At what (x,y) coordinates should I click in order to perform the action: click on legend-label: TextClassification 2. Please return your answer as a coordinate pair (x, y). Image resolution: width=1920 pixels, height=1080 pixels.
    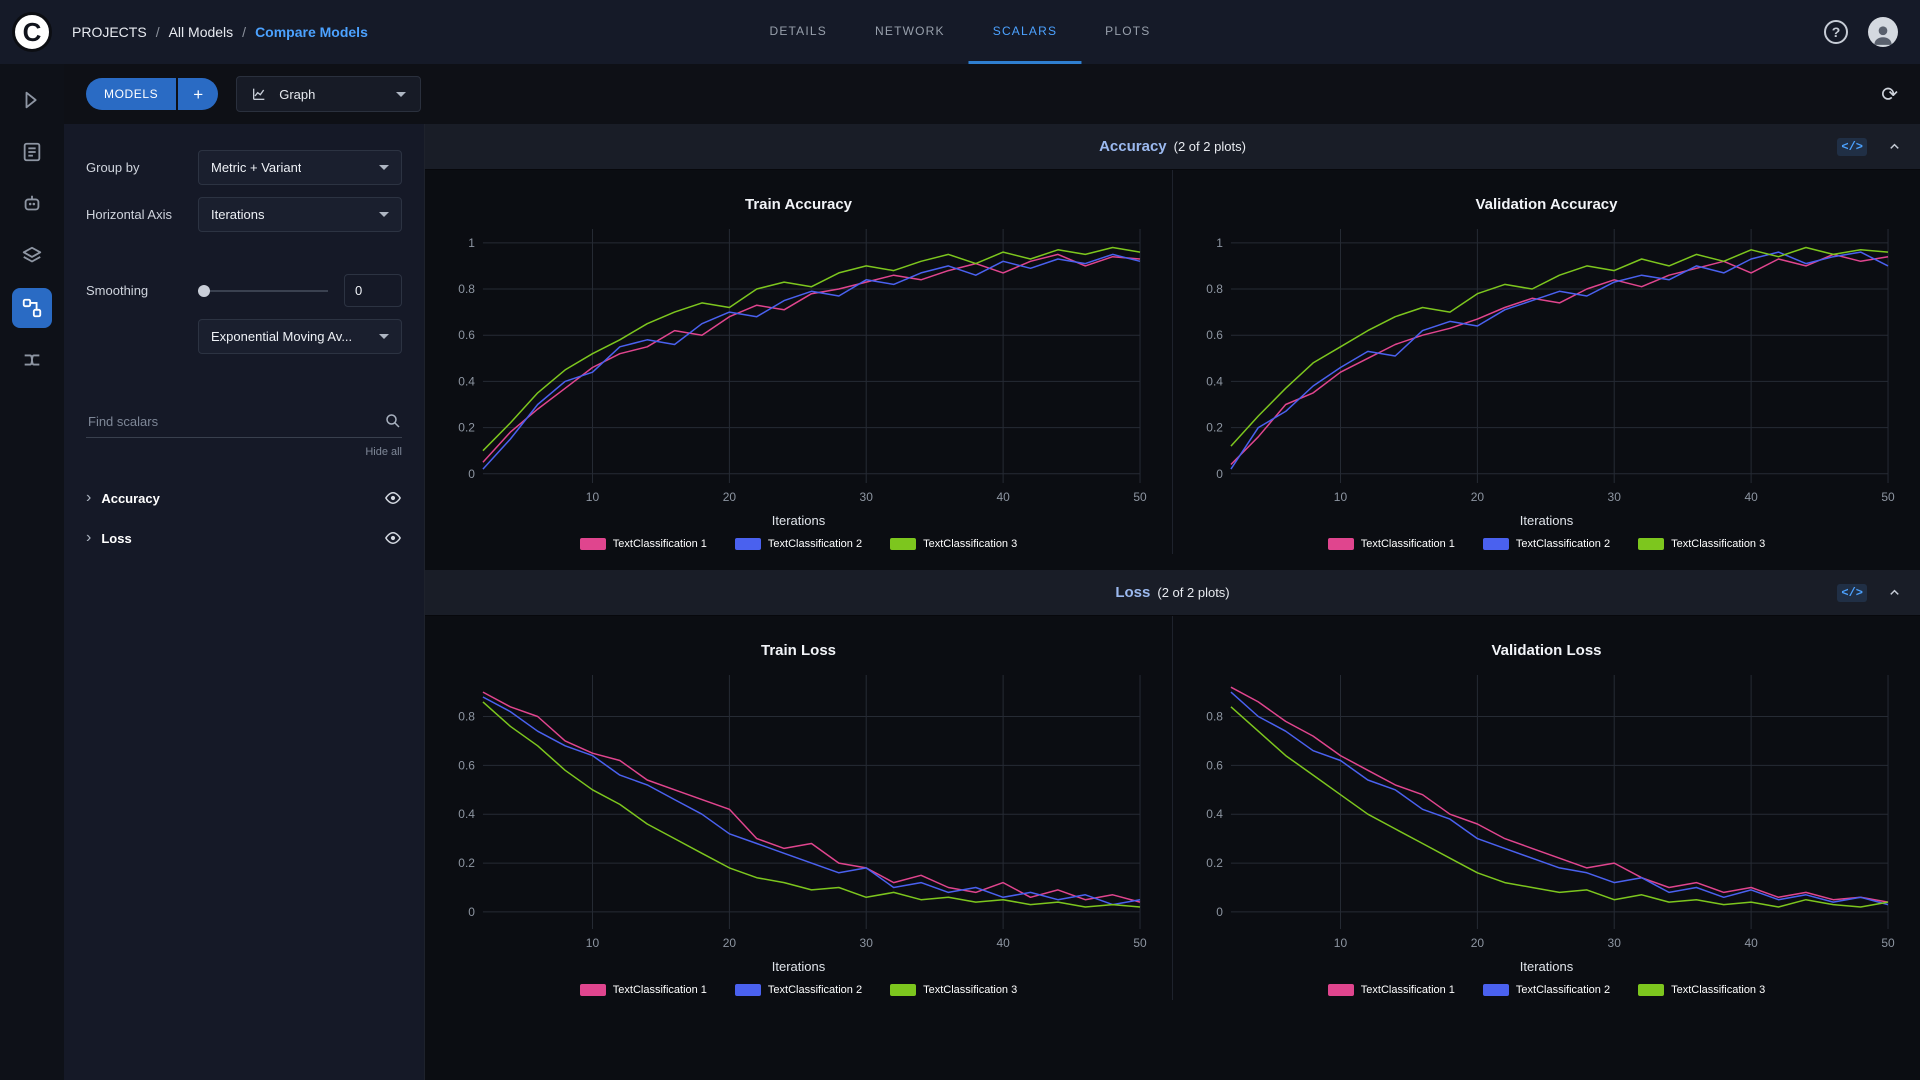
    Looking at the image, I should click on (1563, 990).